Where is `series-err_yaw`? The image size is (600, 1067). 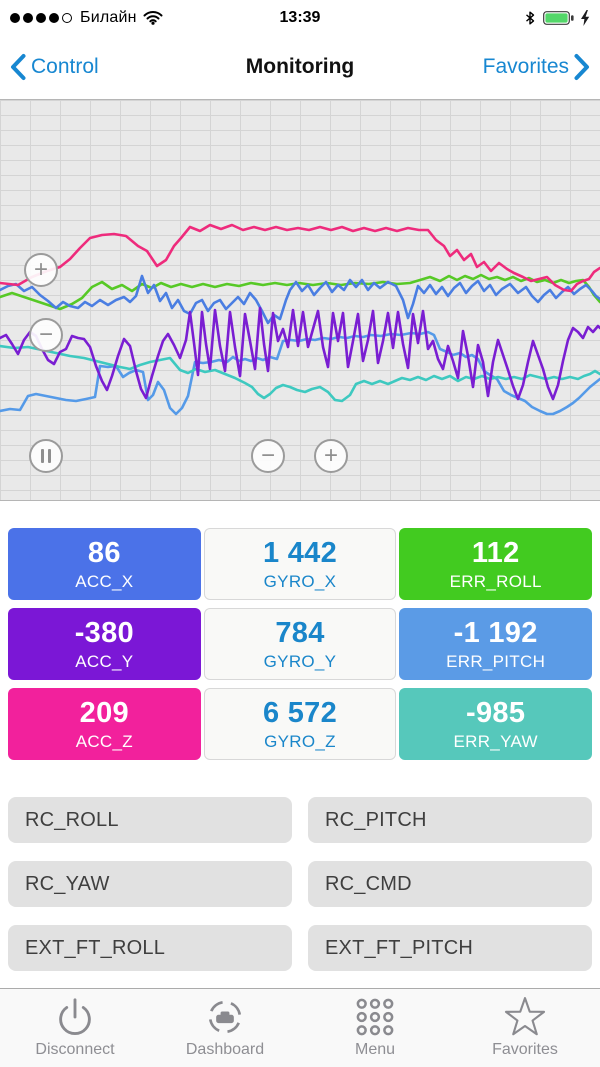 series-err_yaw is located at coordinates (300, 373).